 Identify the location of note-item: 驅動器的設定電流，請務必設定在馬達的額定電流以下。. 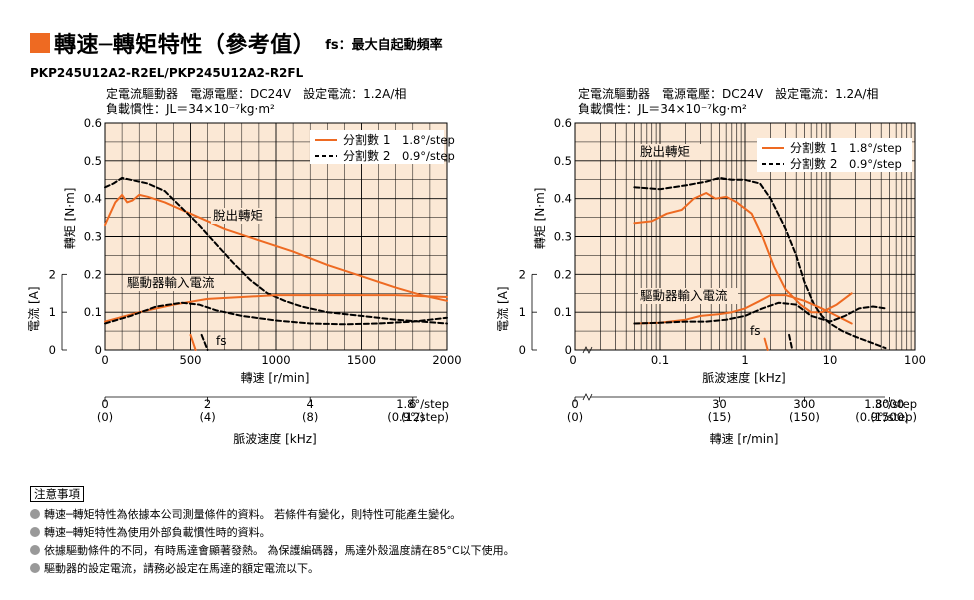
(272, 568).